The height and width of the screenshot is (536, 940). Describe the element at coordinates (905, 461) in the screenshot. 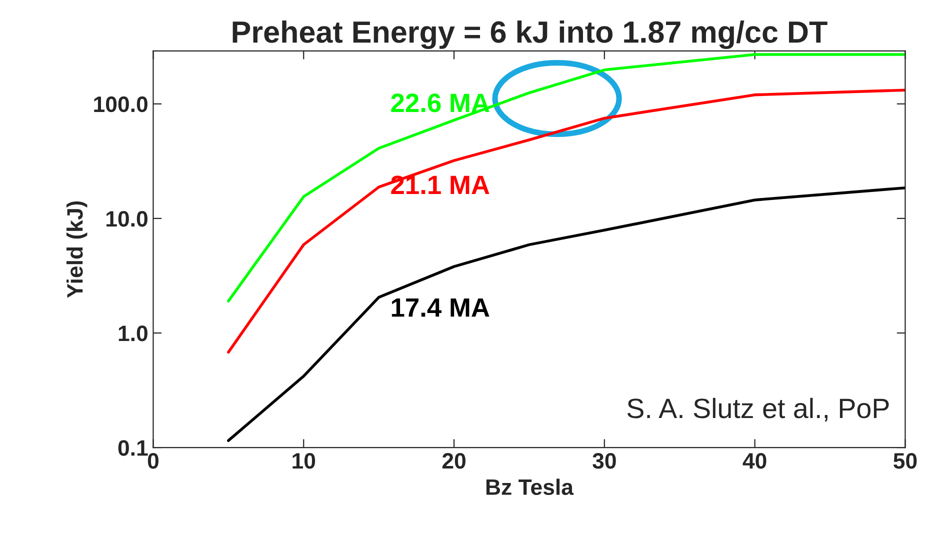

I see `x-tick-label: 50` at that location.